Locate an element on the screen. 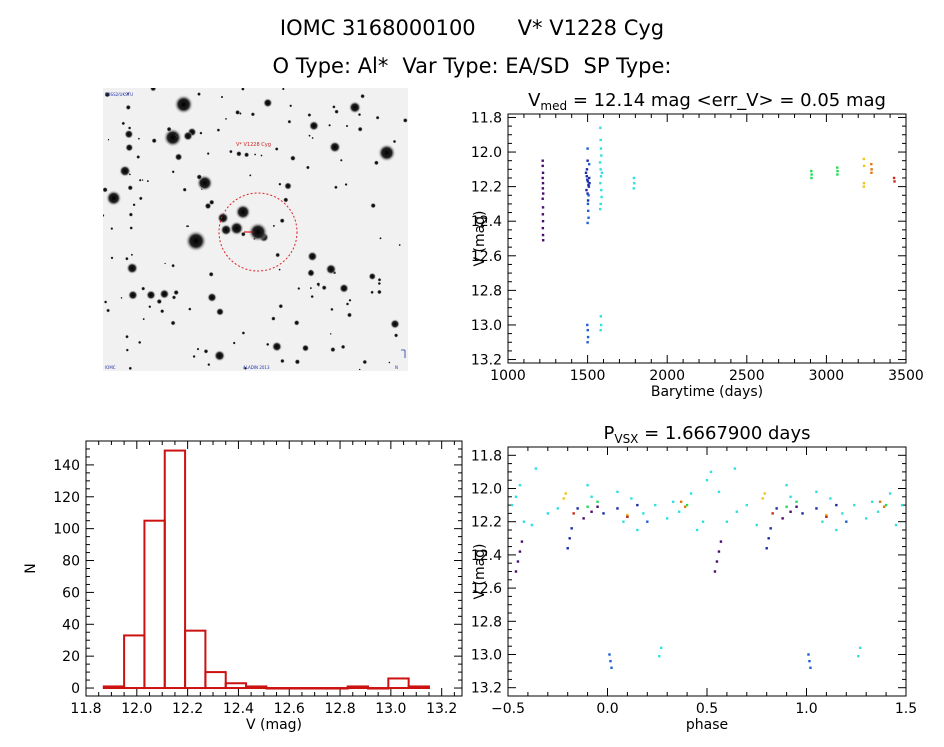 This screenshot has width=944, height=747. page-title-types: O Type: Al* Var Type: EA/SD SP Type: is located at coordinates (472, 66).